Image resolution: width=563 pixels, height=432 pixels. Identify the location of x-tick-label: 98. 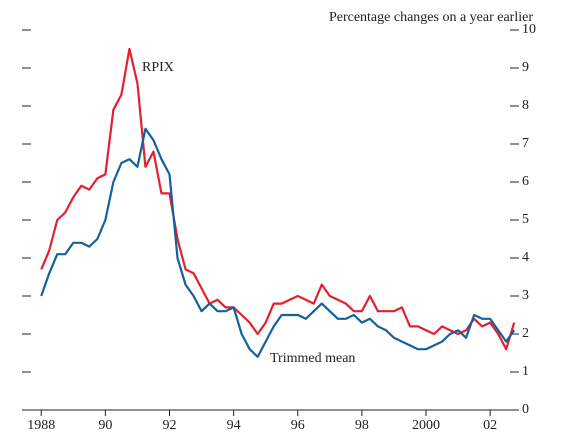
(362, 425).